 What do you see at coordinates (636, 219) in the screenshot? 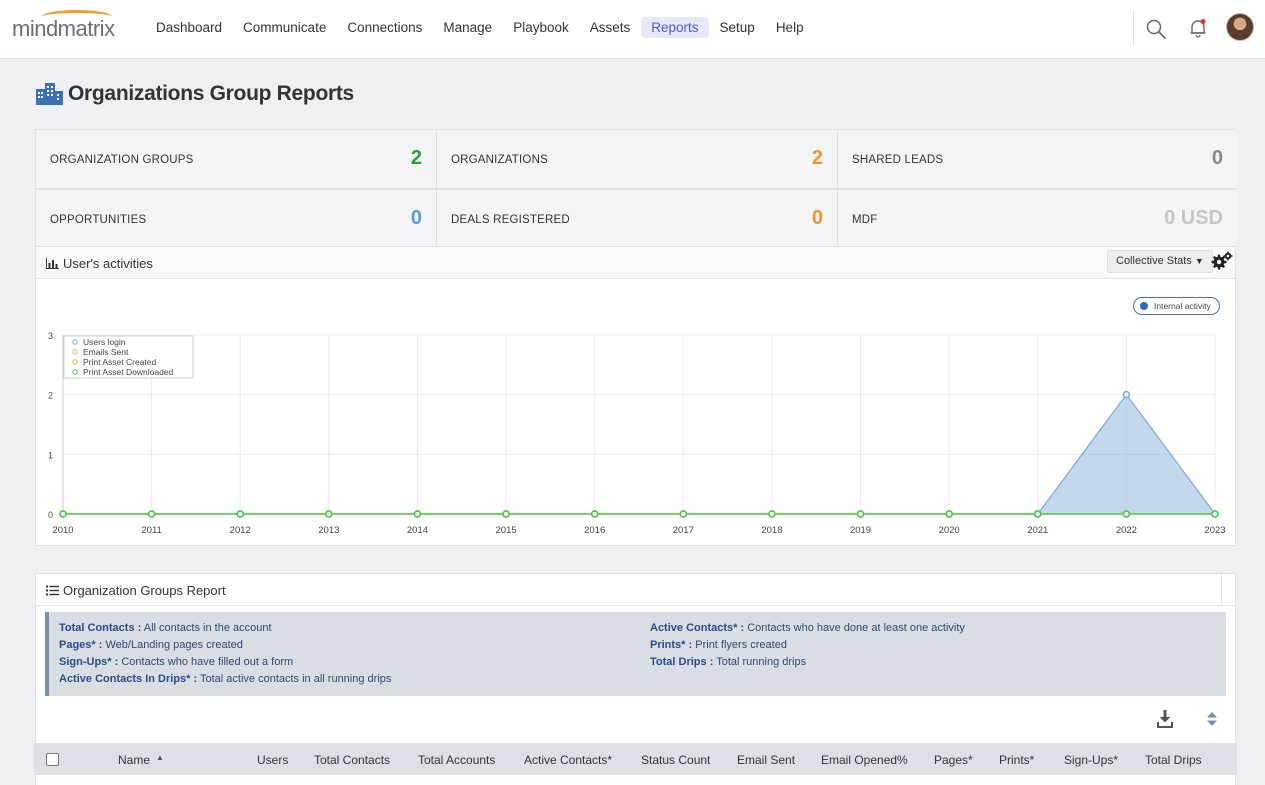
I see `stat-card-deals-registered: DEALS REGISTERED 0` at bounding box center [636, 219].